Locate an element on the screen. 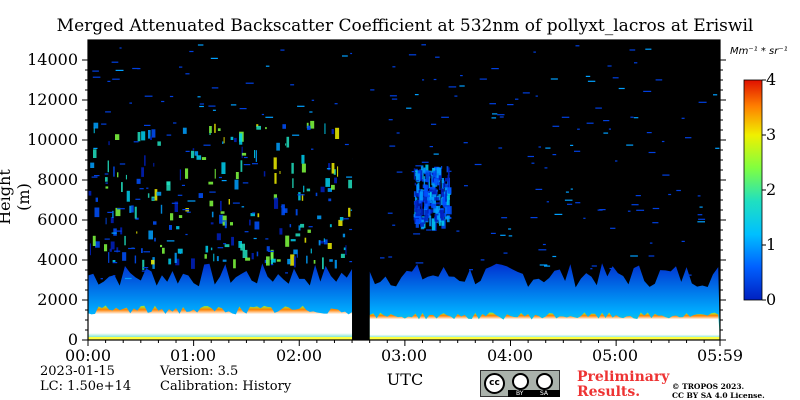  copyright-line-1: © TROPOS 2023. is located at coordinates (708, 386).